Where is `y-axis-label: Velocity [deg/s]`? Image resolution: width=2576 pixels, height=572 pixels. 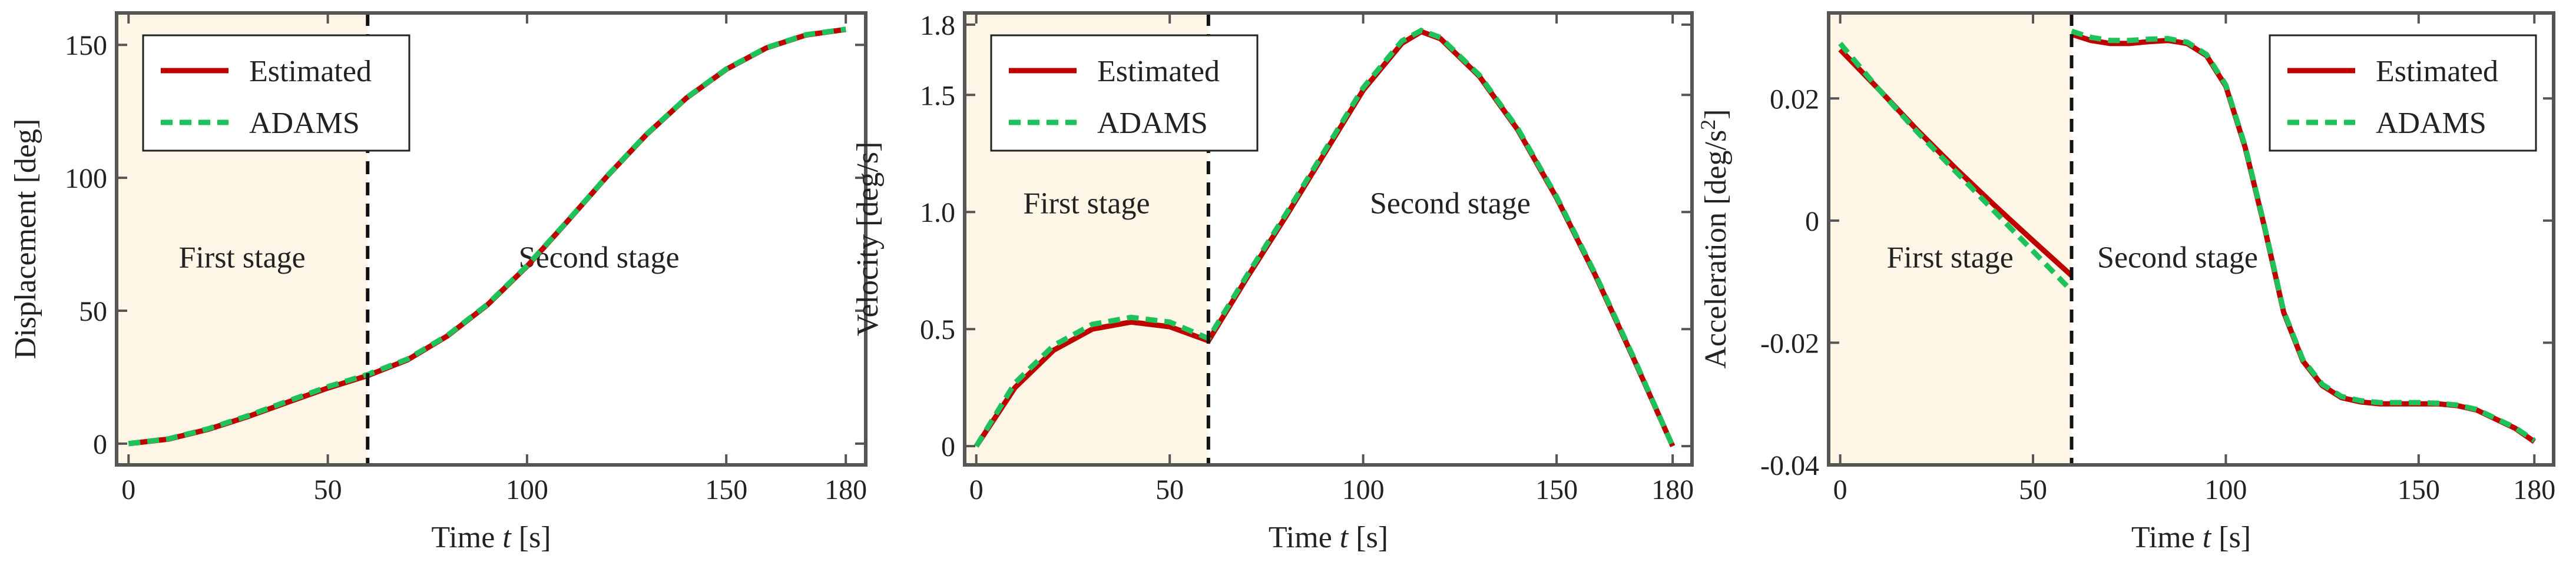
y-axis-label: Velocity [deg/s] is located at coordinates (868, 239).